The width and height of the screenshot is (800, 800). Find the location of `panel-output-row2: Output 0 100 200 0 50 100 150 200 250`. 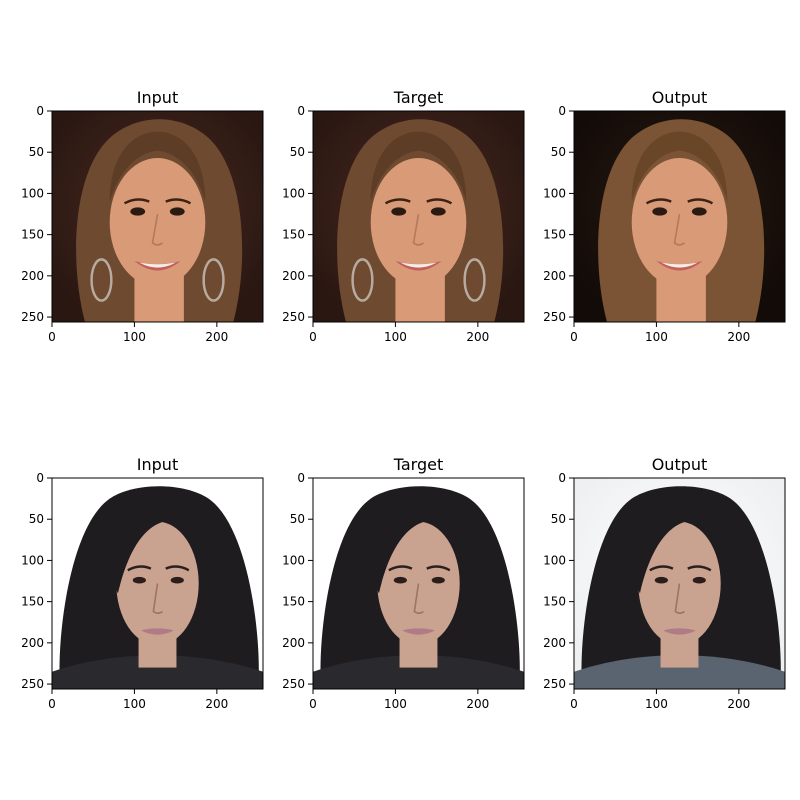

panel-output-row2: Output 0 100 200 0 50 100 150 200 250 is located at coordinates (664, 583).